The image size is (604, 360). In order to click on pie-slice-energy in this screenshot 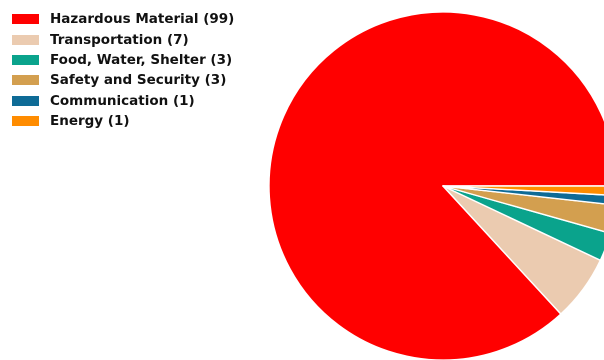, I will do `click(523, 190)`.